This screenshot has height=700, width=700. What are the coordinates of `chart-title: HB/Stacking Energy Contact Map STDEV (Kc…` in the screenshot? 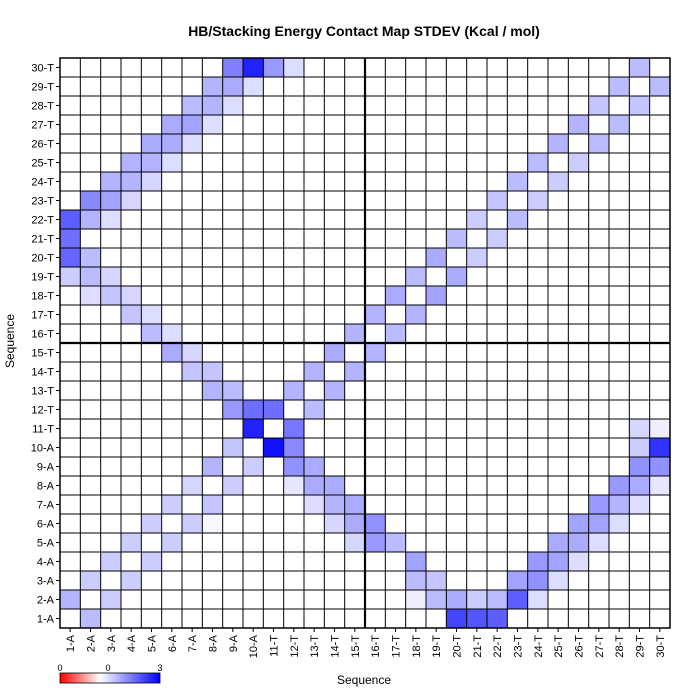 It's located at (364, 31).